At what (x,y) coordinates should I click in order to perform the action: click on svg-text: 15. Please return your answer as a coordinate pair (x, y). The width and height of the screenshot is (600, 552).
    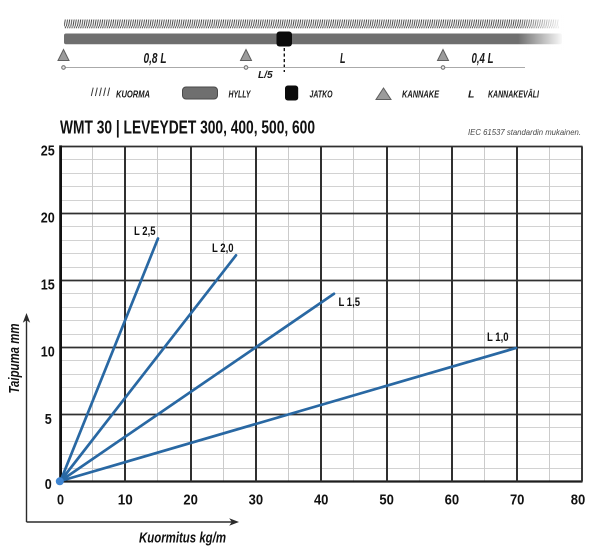
    Looking at the image, I should click on (48, 285).